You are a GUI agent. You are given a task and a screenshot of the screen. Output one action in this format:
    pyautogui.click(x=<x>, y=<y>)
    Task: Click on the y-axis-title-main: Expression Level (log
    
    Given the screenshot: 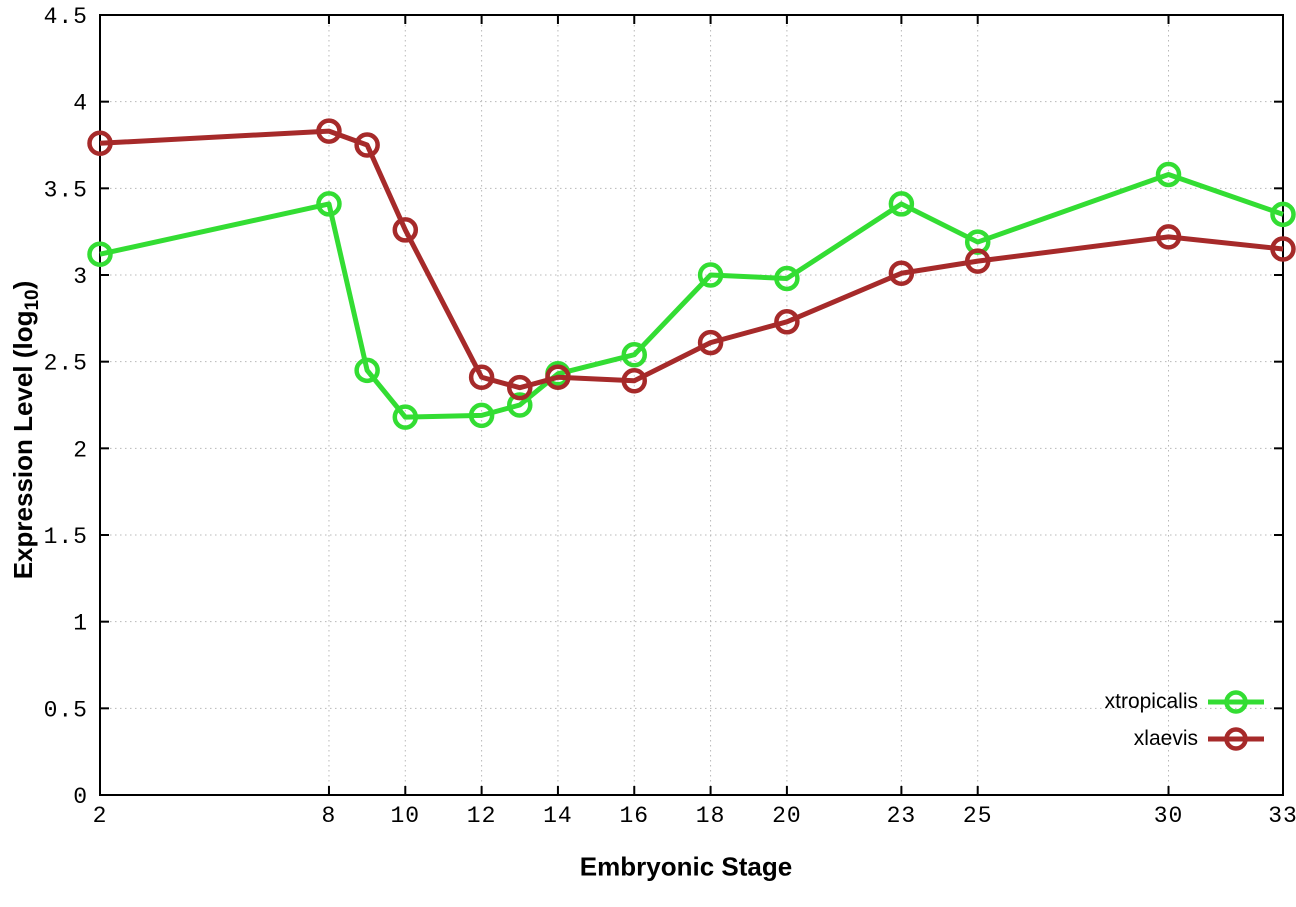 What is the action you would take?
    pyautogui.click(x=23, y=445)
    